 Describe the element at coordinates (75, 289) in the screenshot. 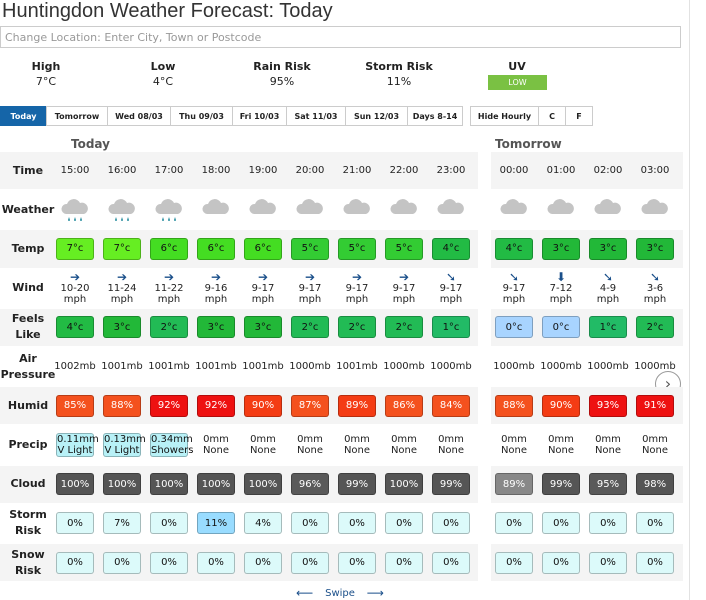

I see `cell-text: 10-20` at that location.